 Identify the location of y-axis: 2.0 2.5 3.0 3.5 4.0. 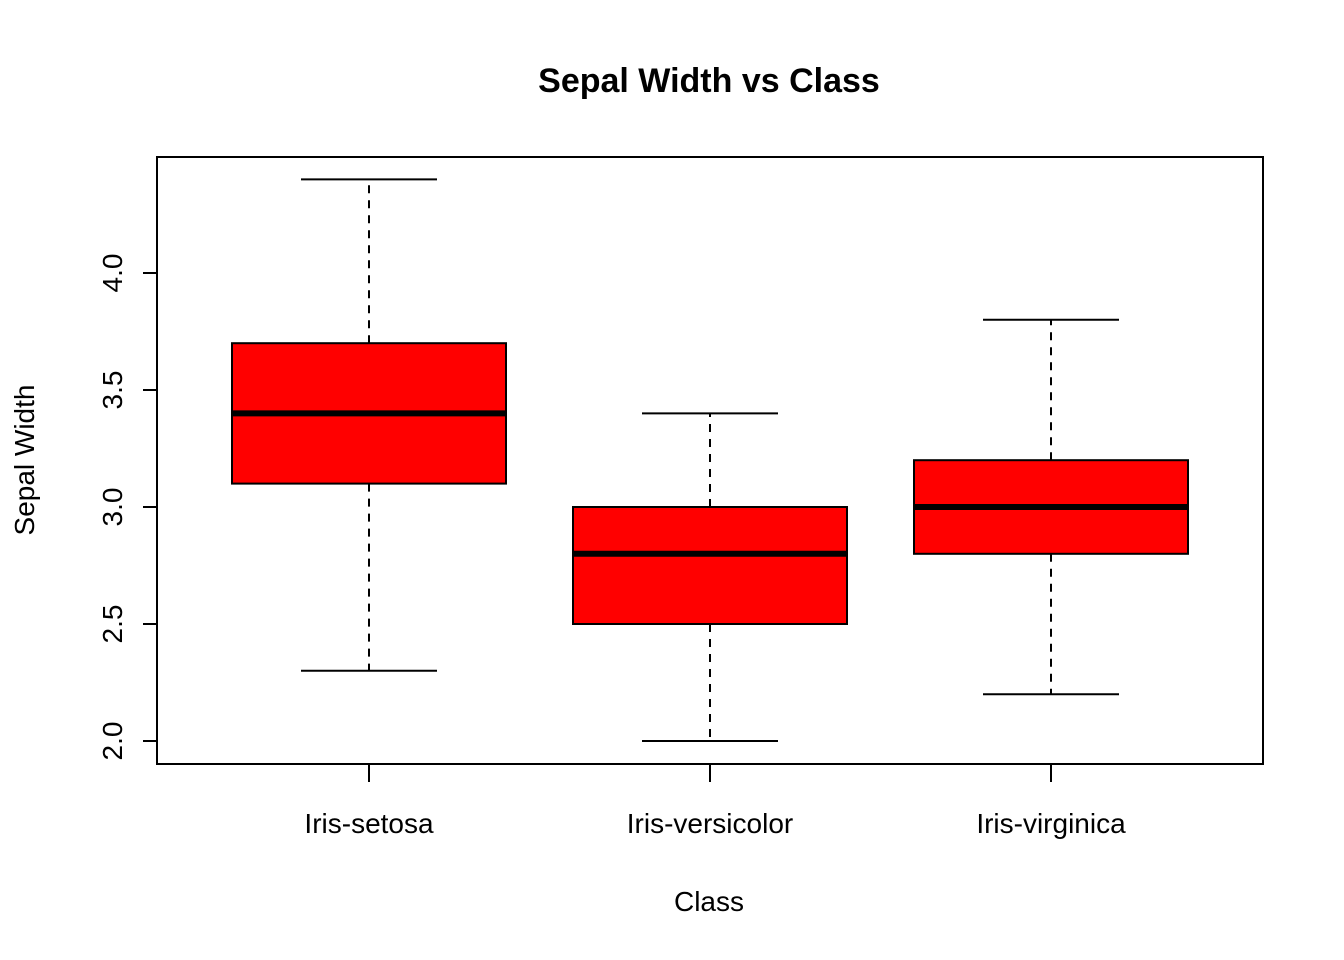
(127, 507).